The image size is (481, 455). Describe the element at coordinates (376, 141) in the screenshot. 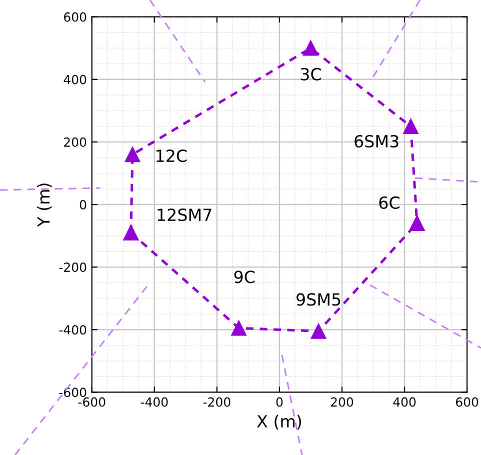

I see `annotation: 6SM3` at that location.